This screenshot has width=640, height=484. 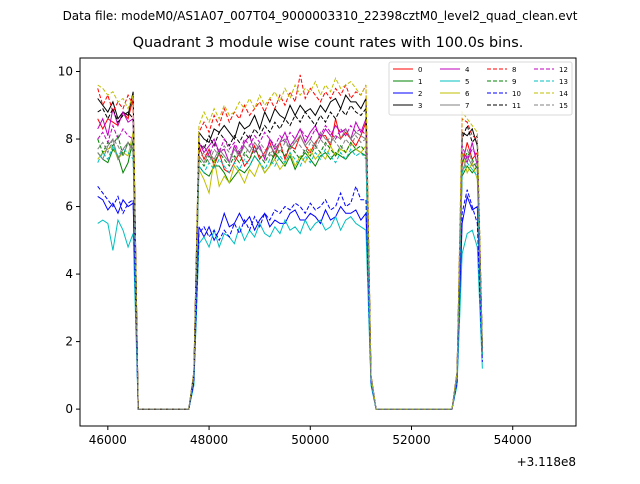 What do you see at coordinates (69, 240) in the screenshot?
I see `y-axis: 0 2 4 6 8 10` at bounding box center [69, 240].